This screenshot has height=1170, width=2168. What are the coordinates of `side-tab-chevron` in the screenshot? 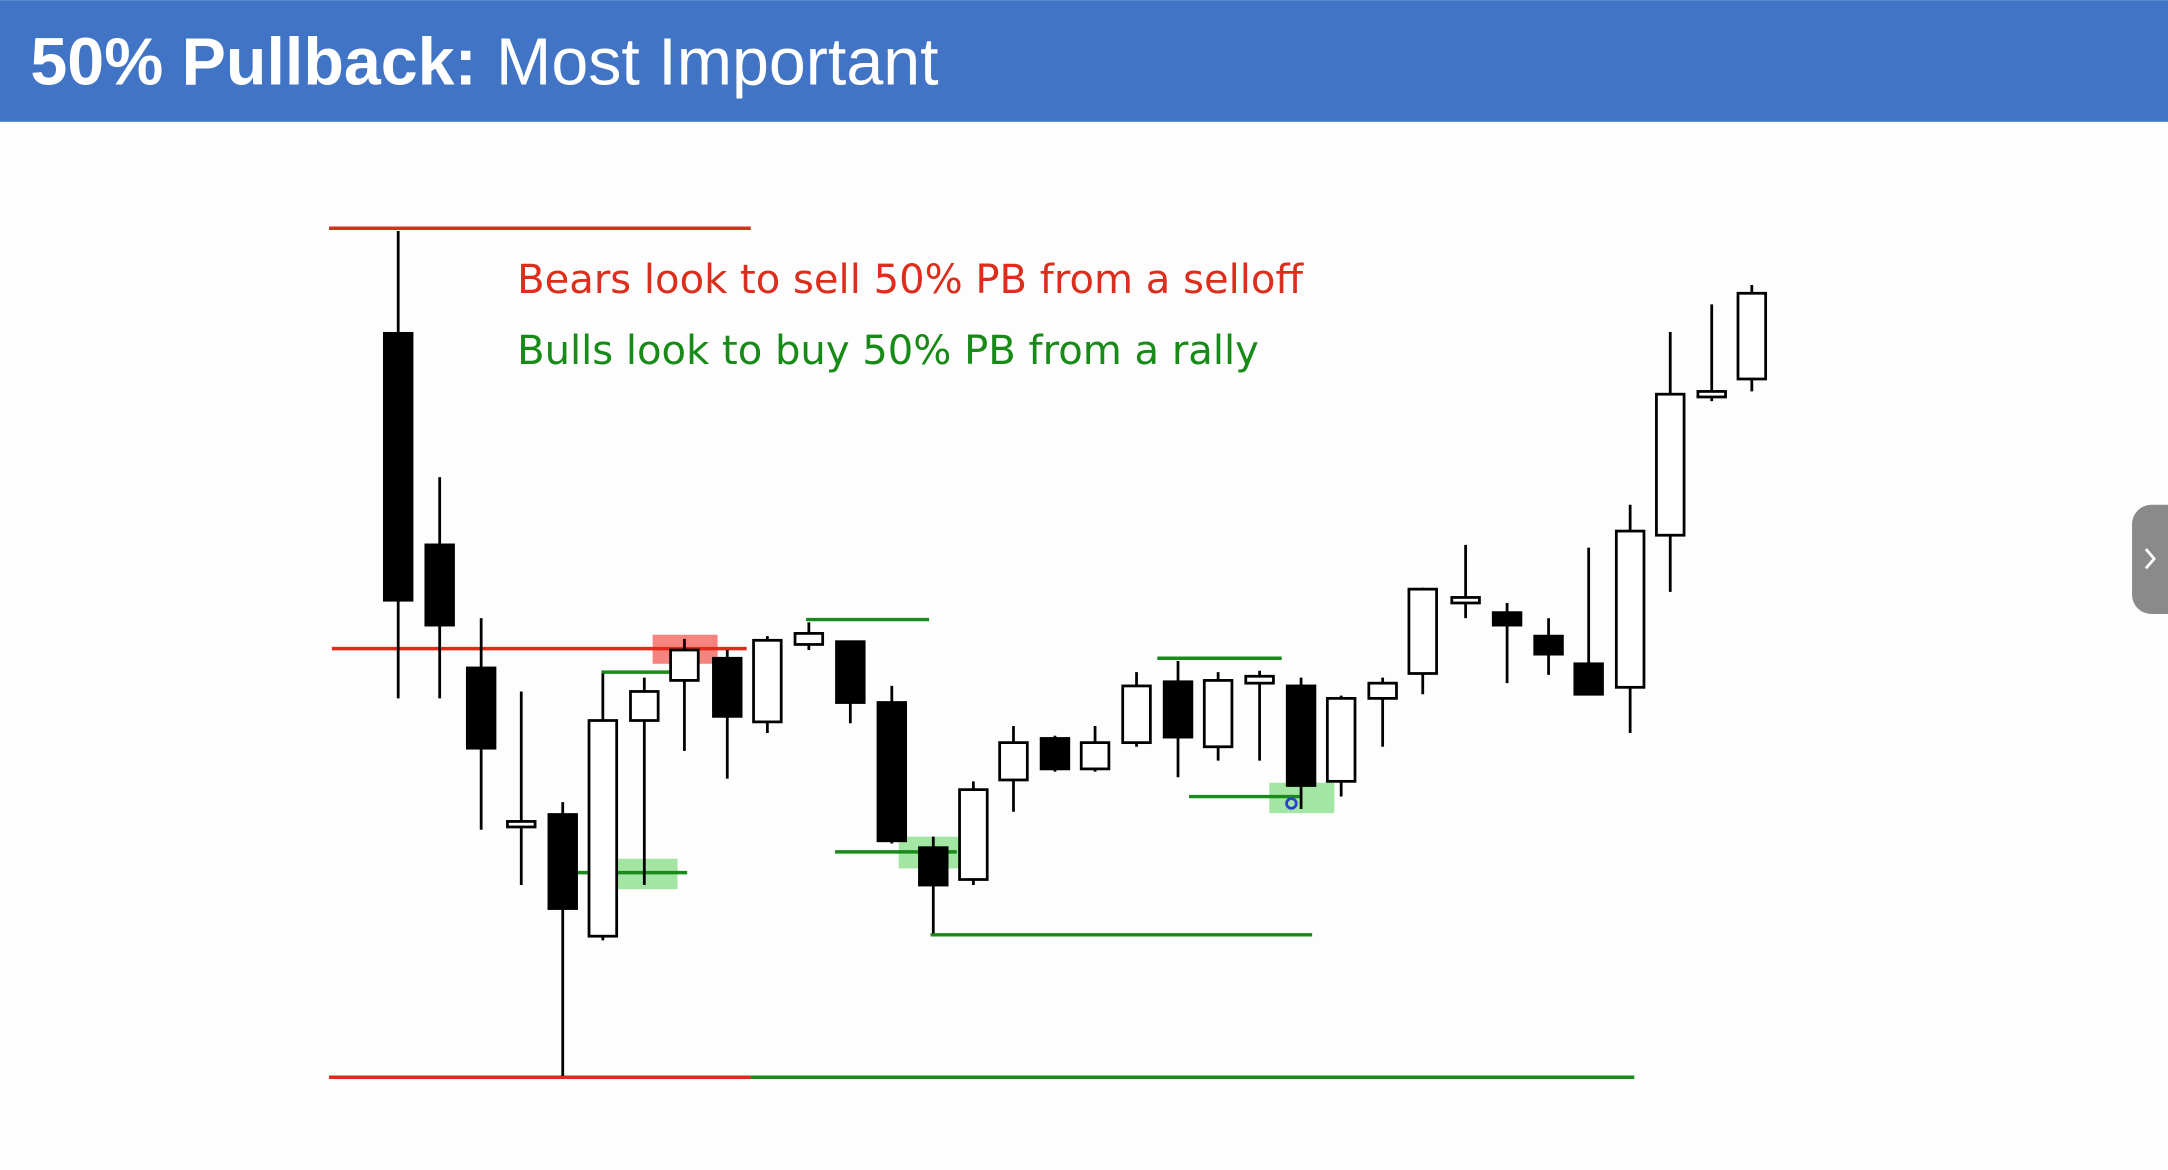 It's located at (2150, 559).